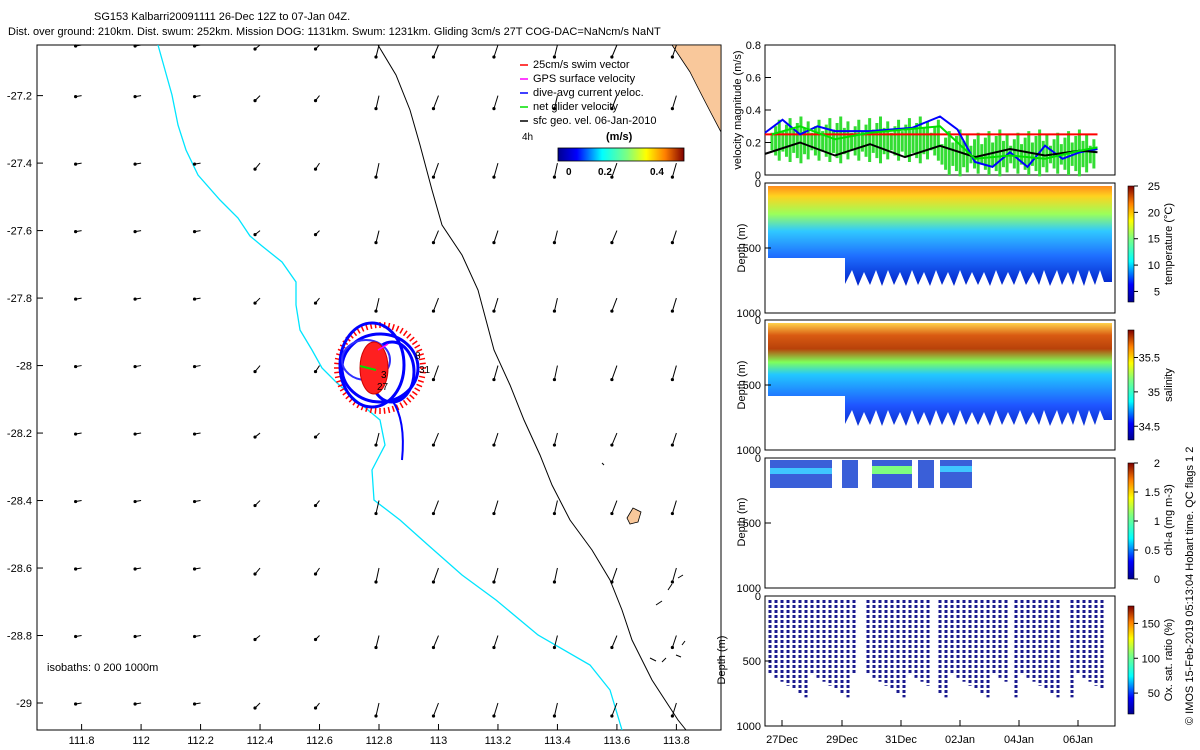 This screenshot has width=1200, height=750. Describe the element at coordinates (569, 172) in the screenshot. I see `speed-tick-0: 0` at that location.